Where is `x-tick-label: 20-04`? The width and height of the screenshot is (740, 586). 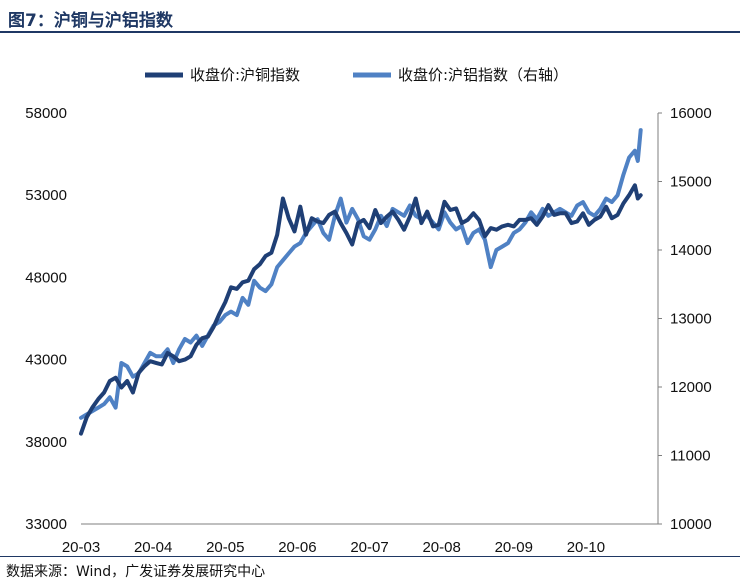 x-tick-label: 20-04 is located at coordinates (153, 547).